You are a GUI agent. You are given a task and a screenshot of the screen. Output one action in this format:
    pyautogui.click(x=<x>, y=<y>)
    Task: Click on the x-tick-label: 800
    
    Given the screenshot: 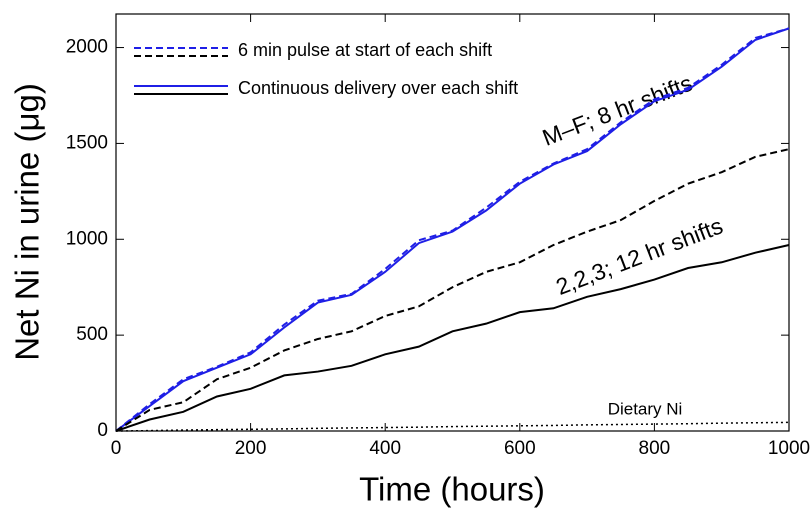 What is the action you would take?
    pyautogui.click(x=655, y=448)
    